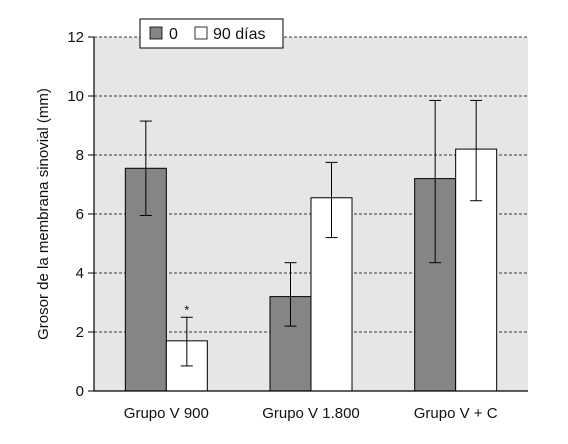 The width and height of the screenshot is (568, 444). What do you see at coordinates (456, 413) in the screenshot?
I see `x-tick-label: Grupo V + C` at bounding box center [456, 413].